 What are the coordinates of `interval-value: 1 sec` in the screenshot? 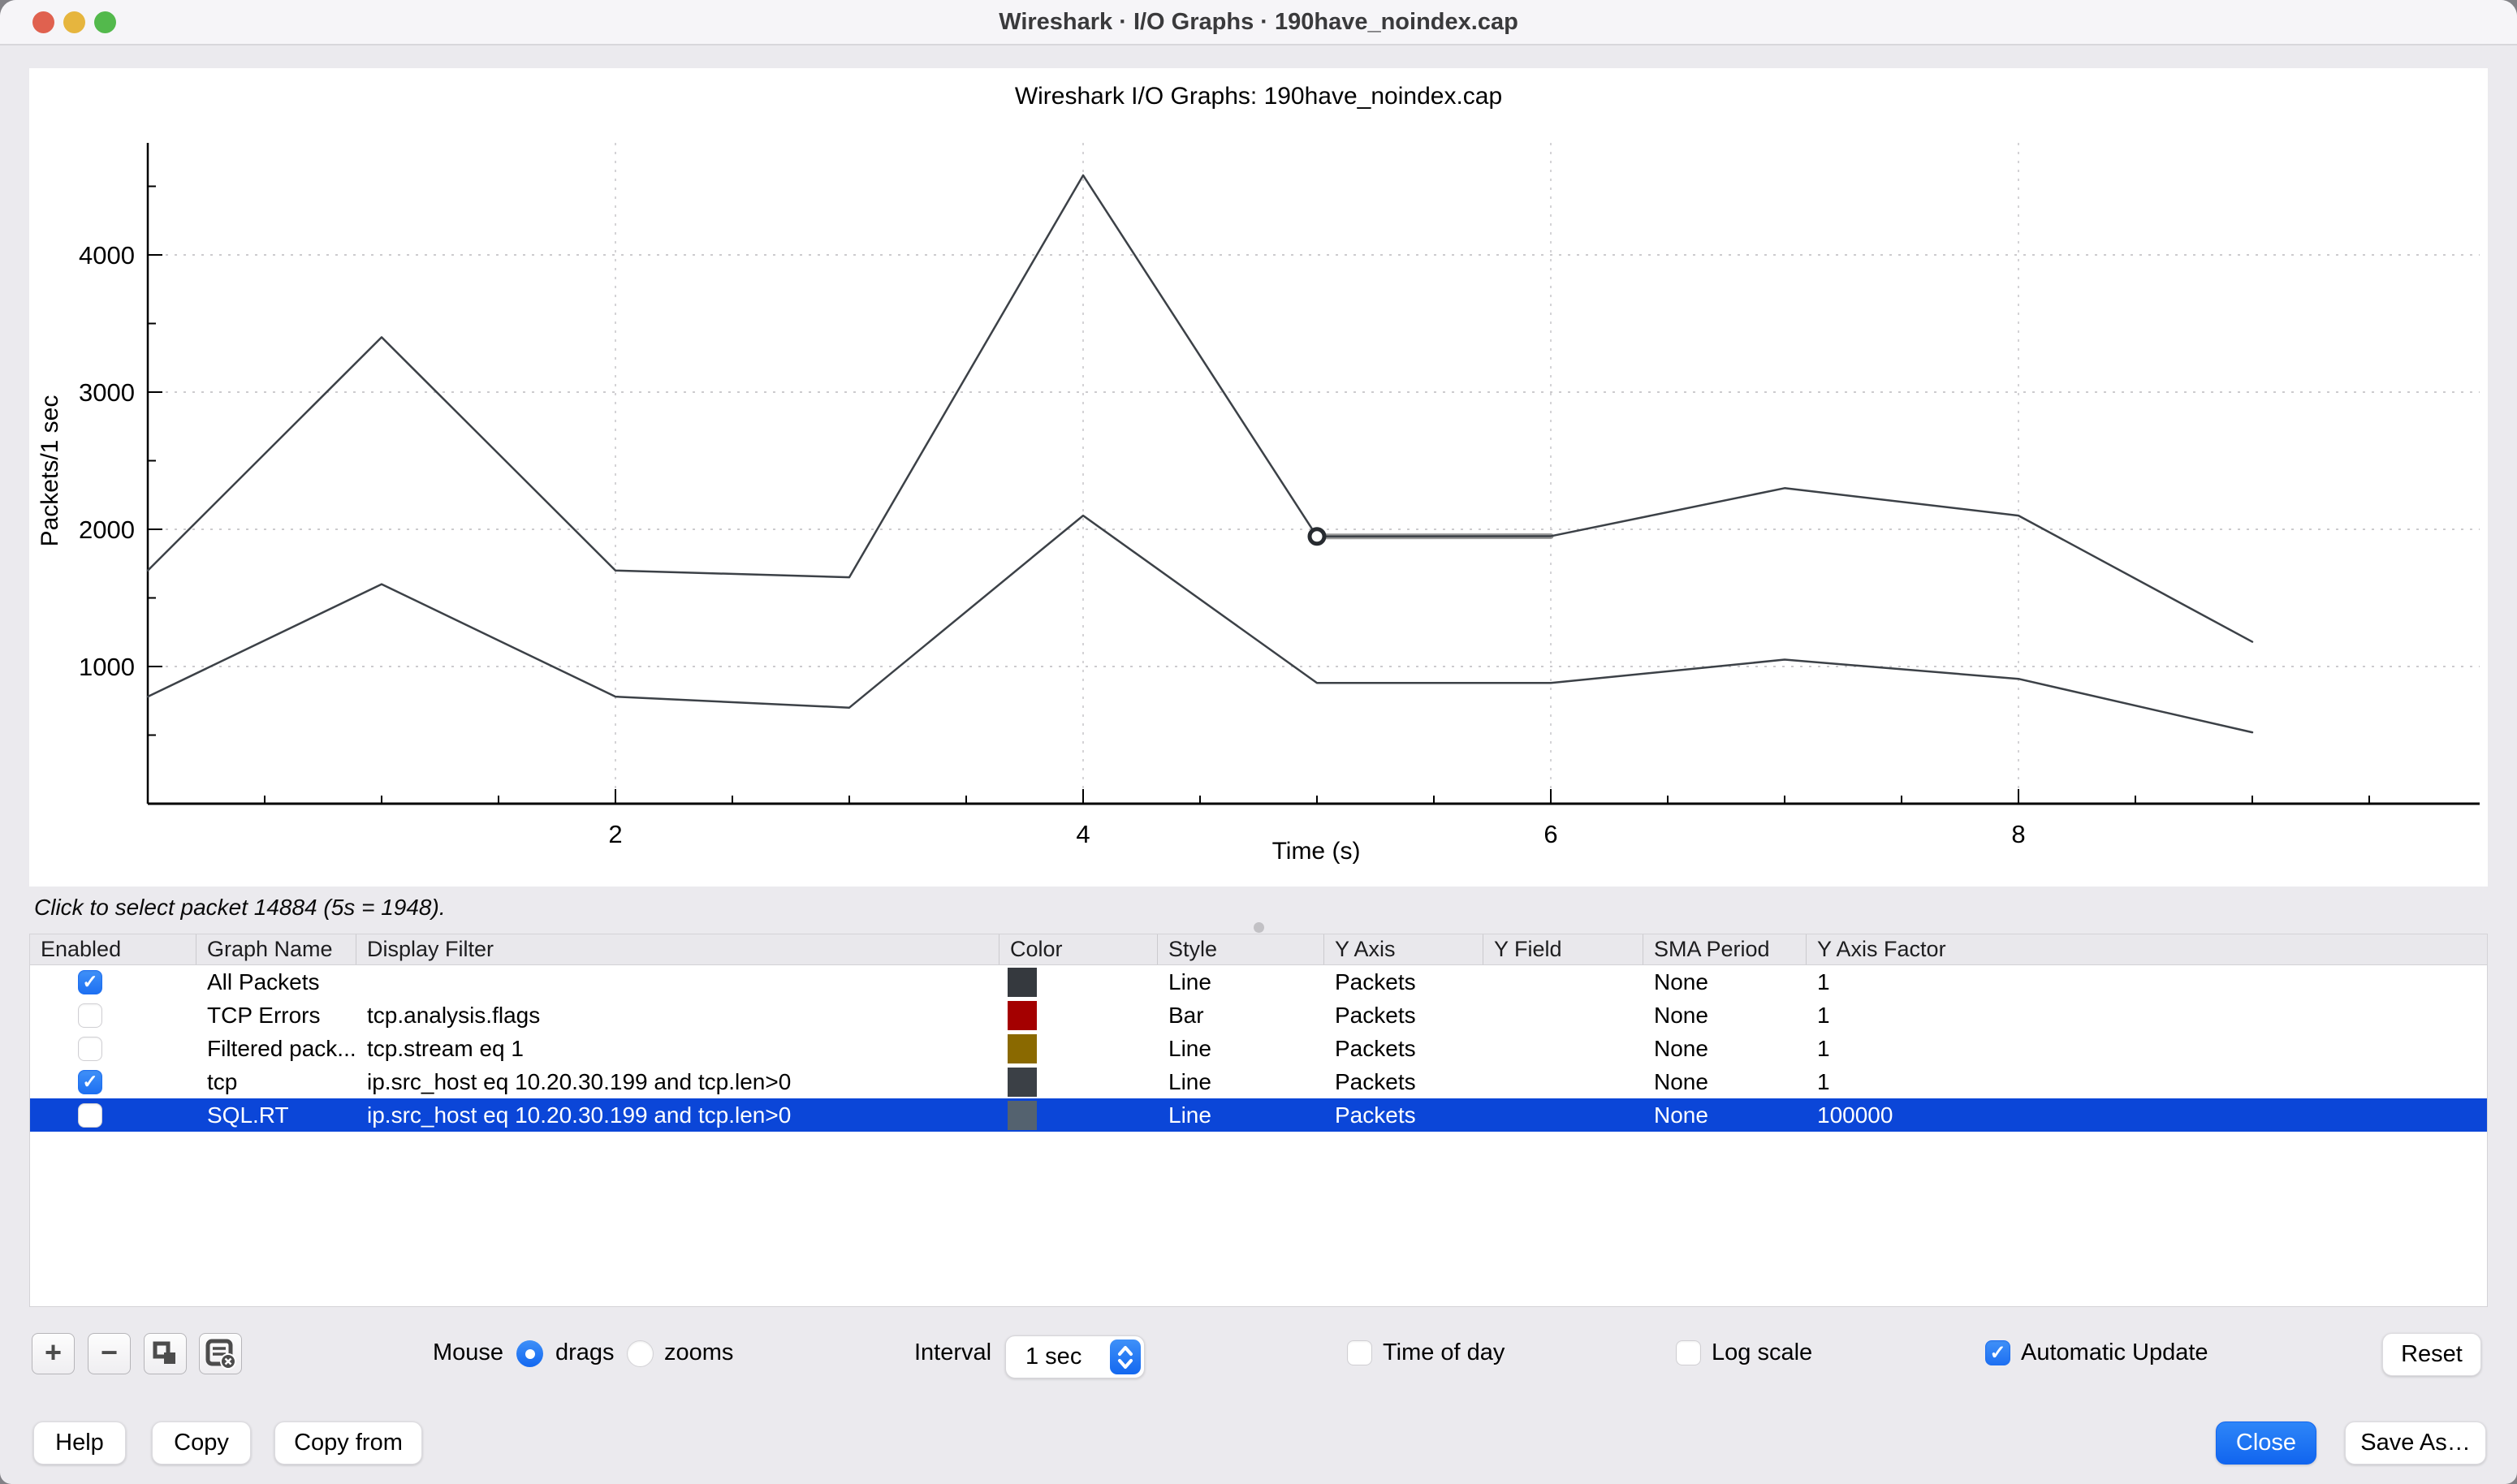 It's located at (1053, 1357).